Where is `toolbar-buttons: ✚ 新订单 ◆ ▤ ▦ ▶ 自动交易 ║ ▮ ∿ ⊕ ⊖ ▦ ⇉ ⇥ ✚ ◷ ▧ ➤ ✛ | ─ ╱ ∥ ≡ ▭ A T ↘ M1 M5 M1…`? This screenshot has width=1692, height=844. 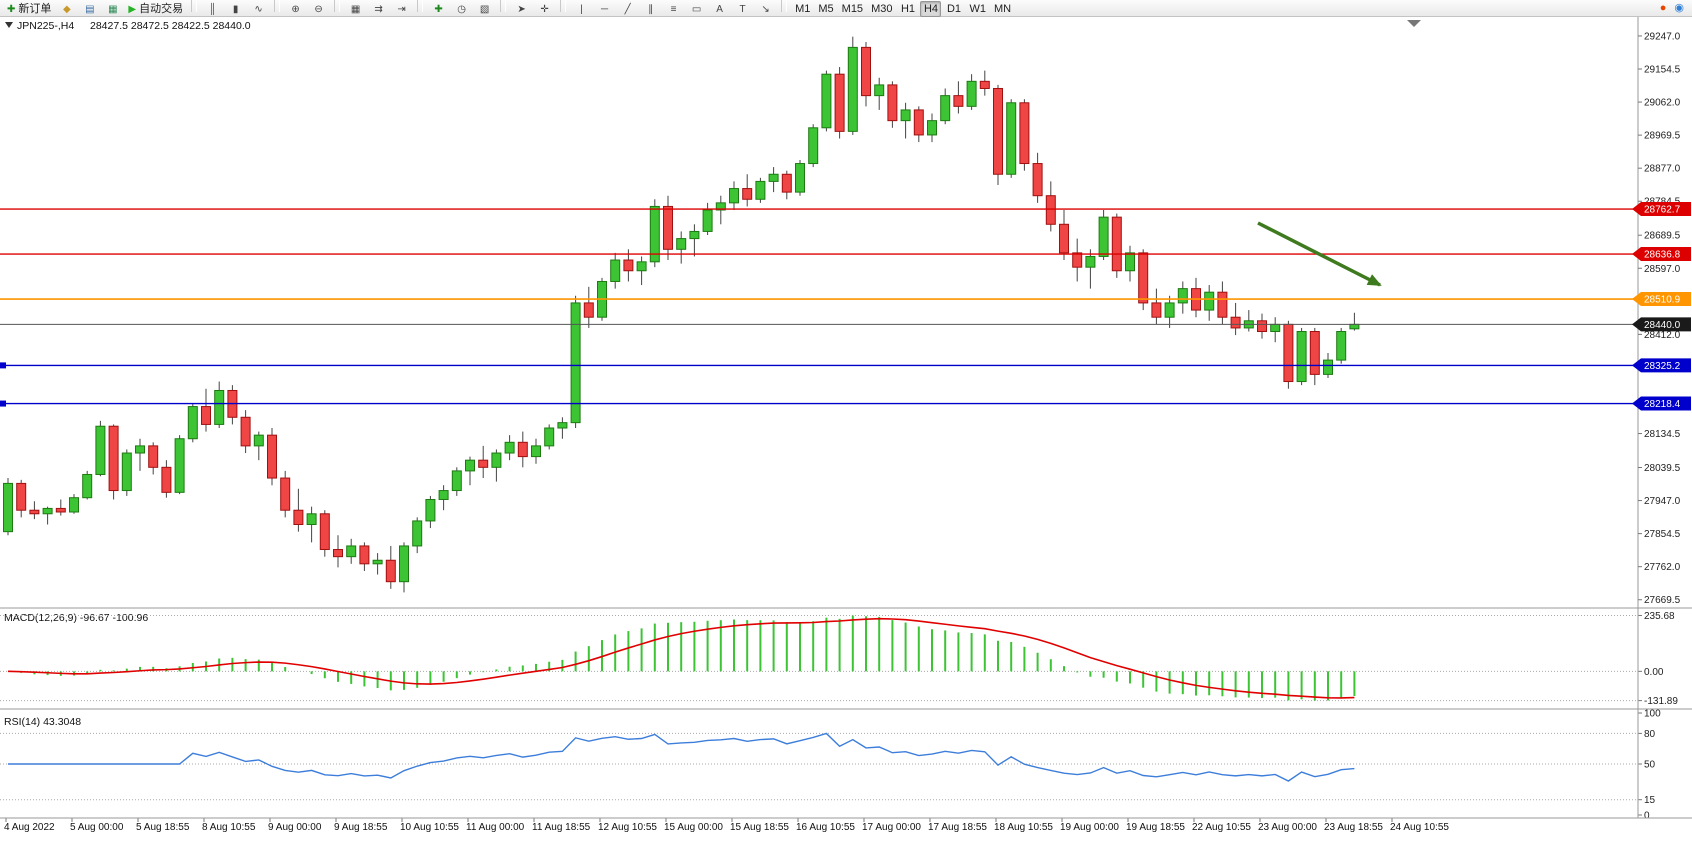 toolbar-buttons: ✚ 新订单 ◆ ▤ ▦ ▶ 自动交易 ║ ▮ ∿ ⊕ ⊖ ▦ ⇉ ⇥ ✚ ◷ ▧ ➤ ✛ | ─ ╱ ∥ ≡ ▭ A T ↘ M1 M5 M1… is located at coordinates (509, 9).